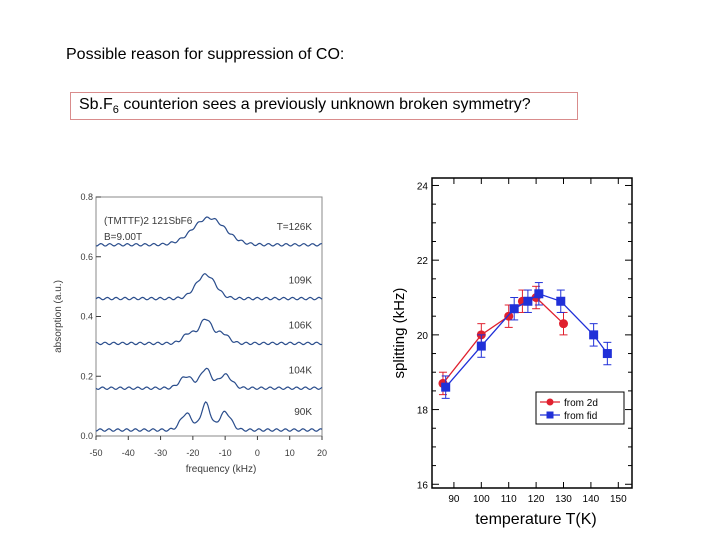  Describe the element at coordinates (322, 453) in the screenshot. I see `spectra-x-tick-label: 20` at that location.